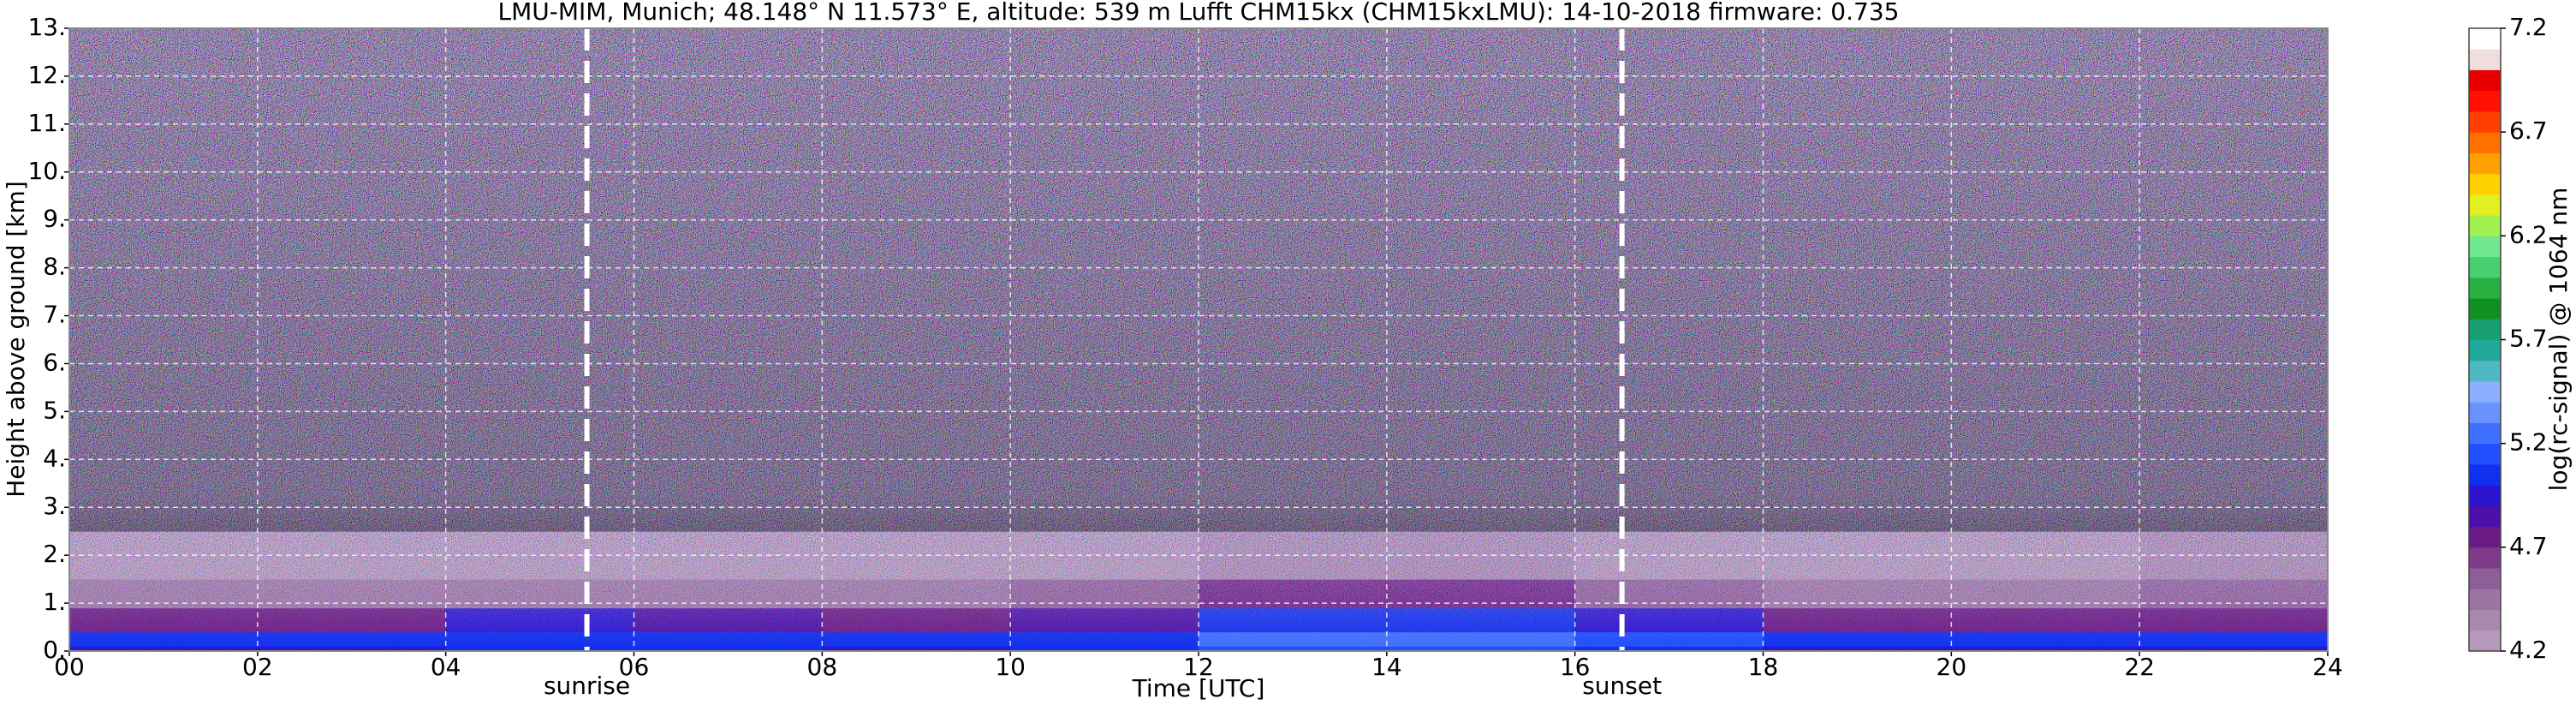 The height and width of the screenshot is (711, 2576). What do you see at coordinates (1622, 686) in the screenshot?
I see `event-label: sunset` at bounding box center [1622, 686].